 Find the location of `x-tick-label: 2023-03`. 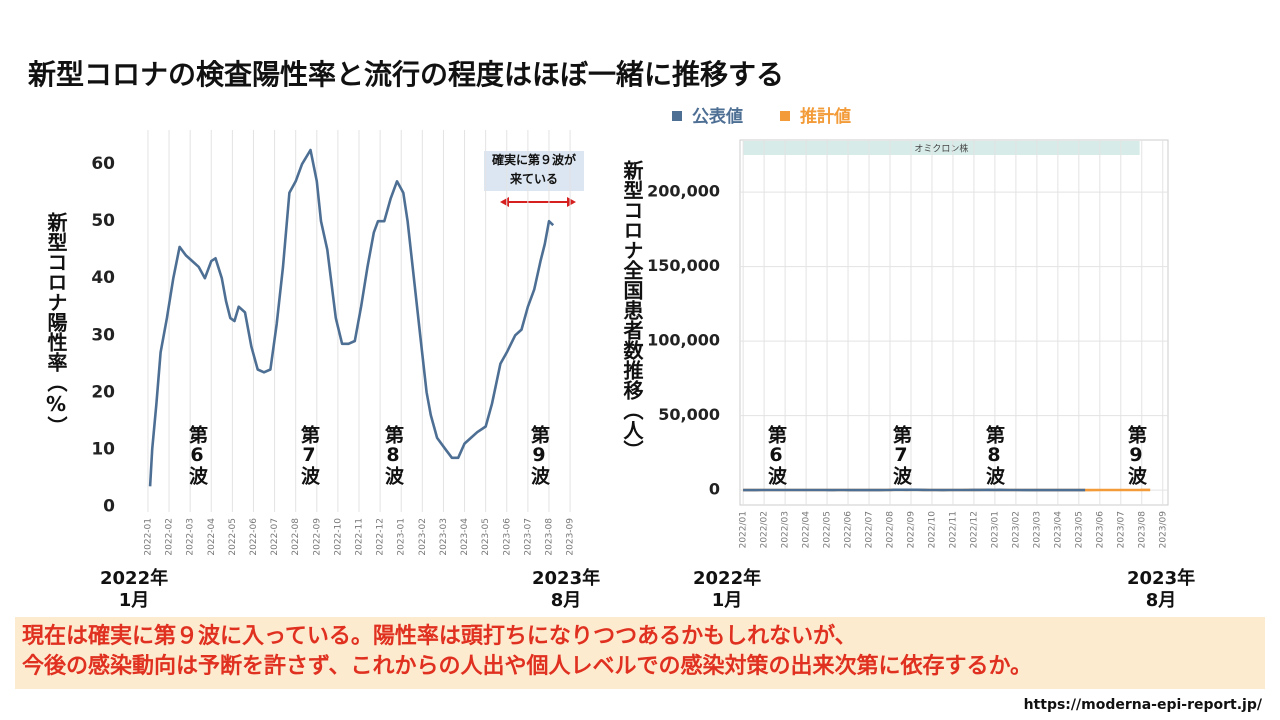

x-tick-label: 2023-03 is located at coordinates (444, 537).